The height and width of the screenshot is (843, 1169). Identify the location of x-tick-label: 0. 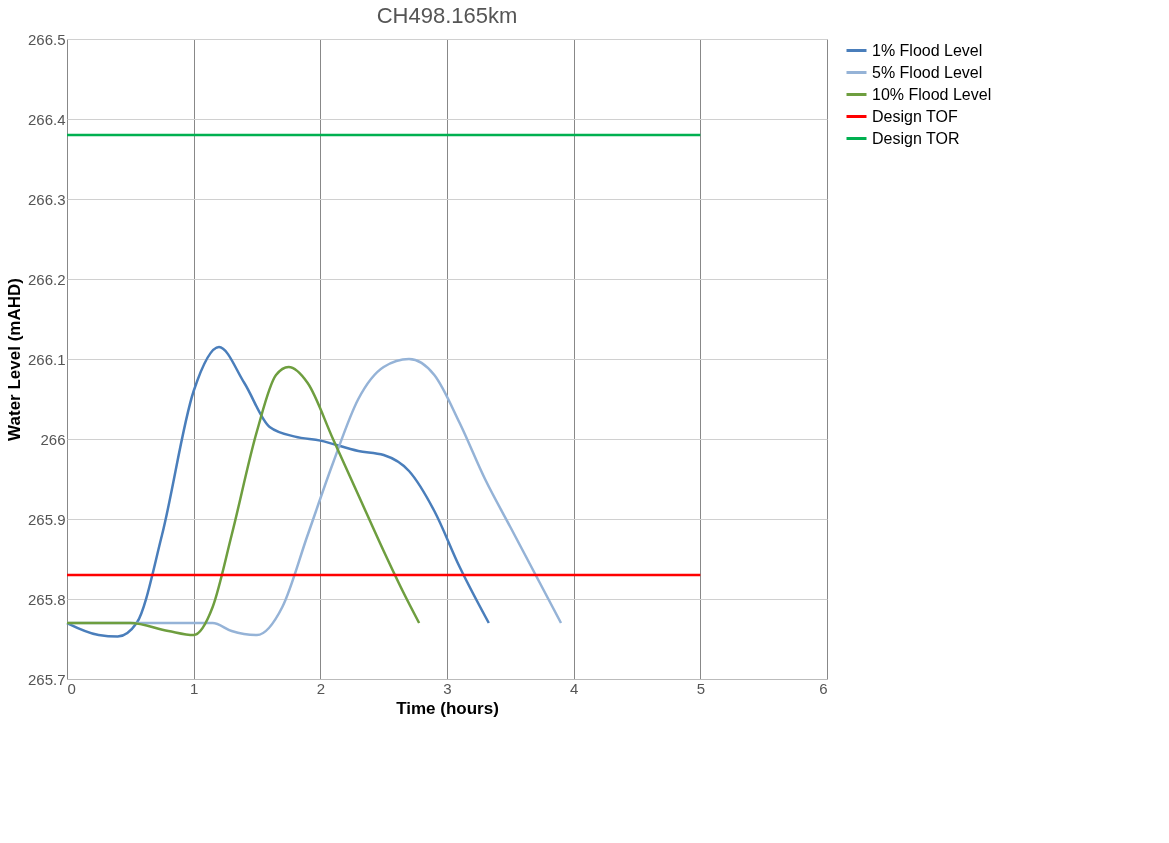
(71, 688).